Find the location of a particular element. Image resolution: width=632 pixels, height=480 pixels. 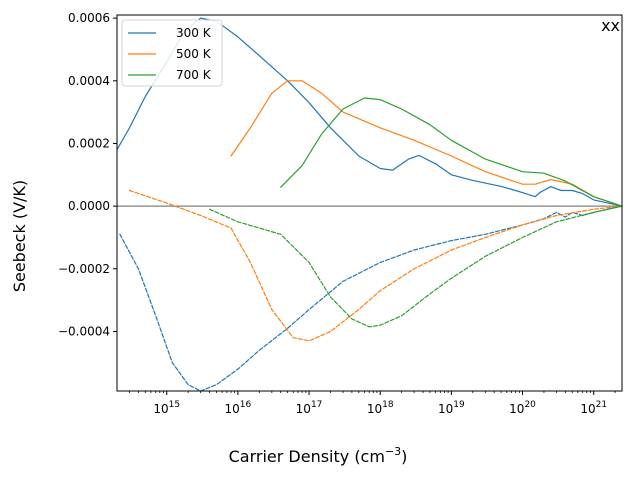

x-axis-title-sup: −3 is located at coordinates (393, 451).